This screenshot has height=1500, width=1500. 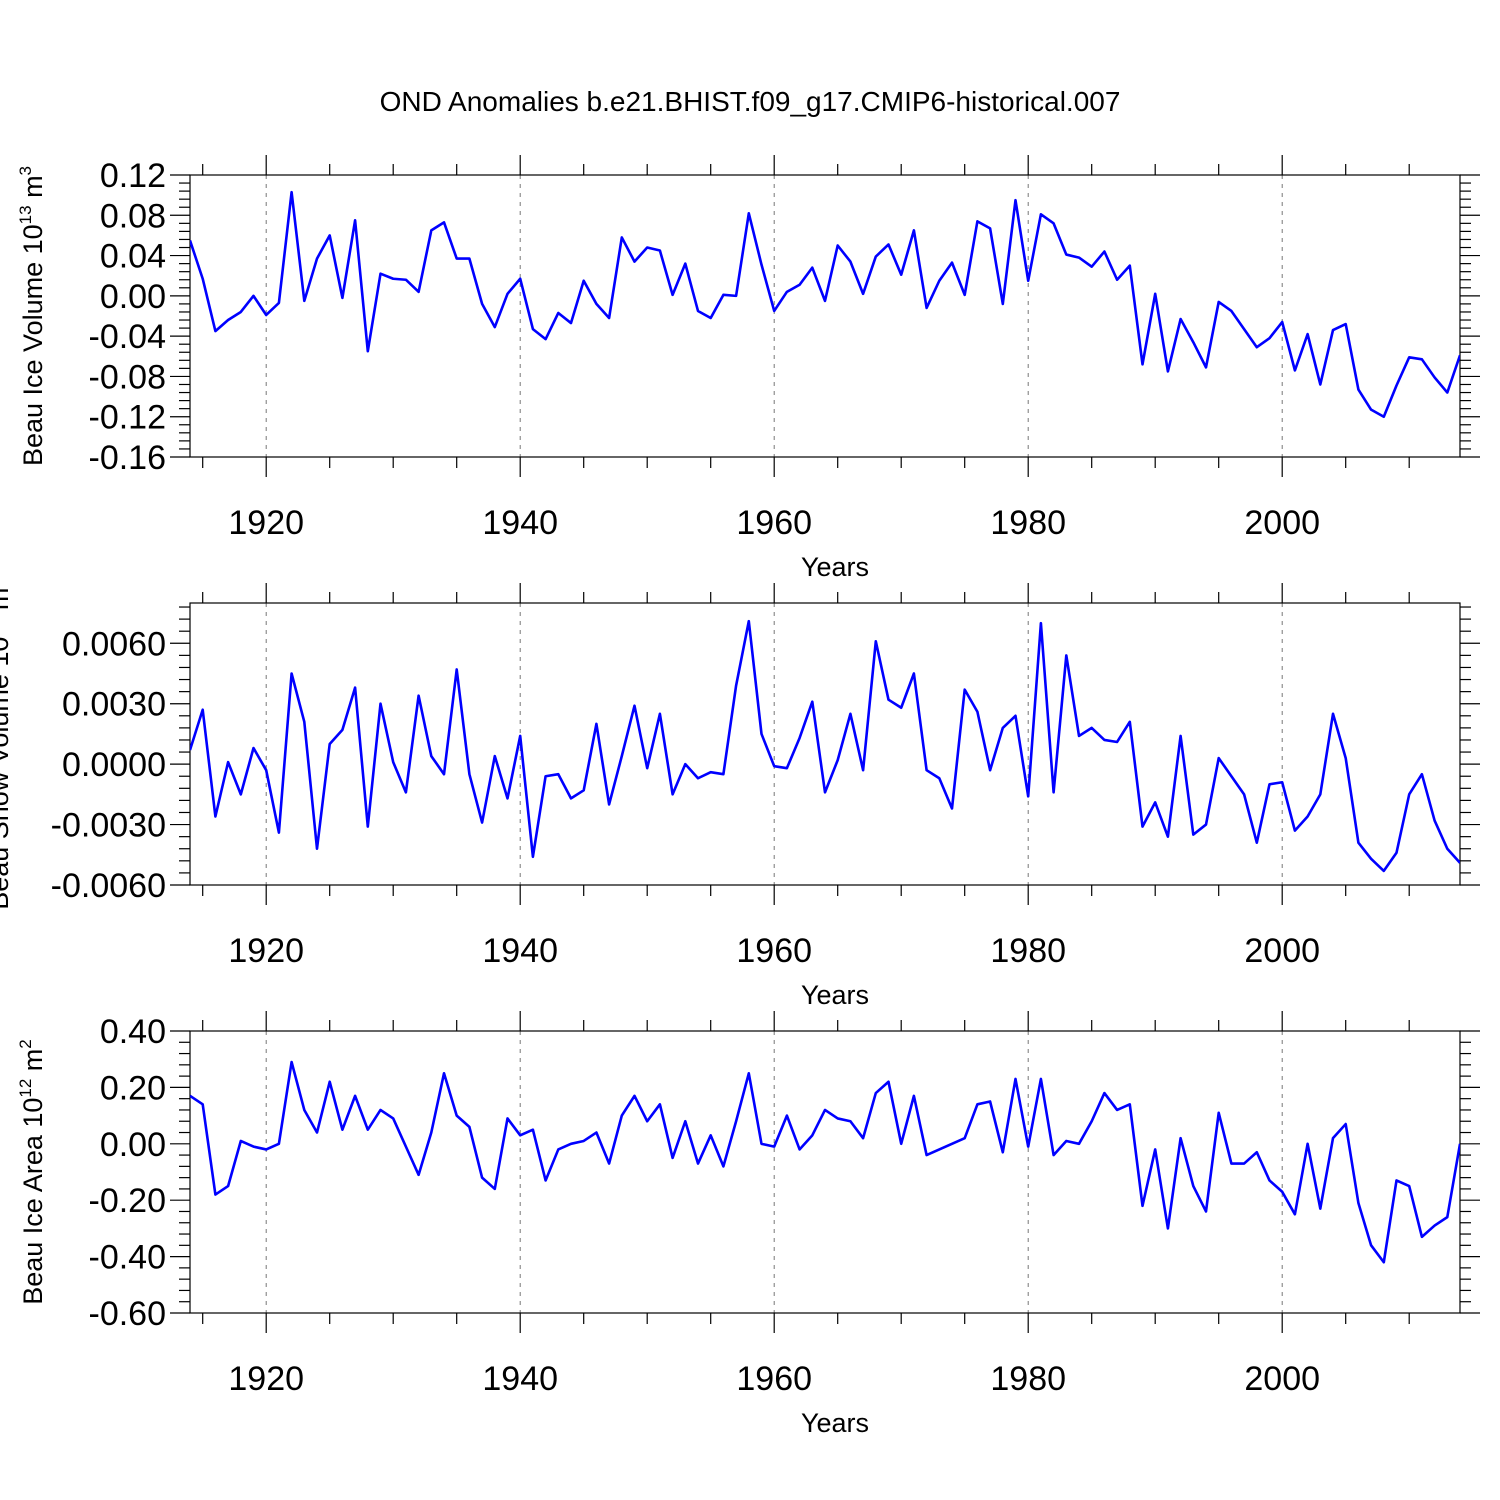 What do you see at coordinates (128, 337) in the screenshot?
I see `y-tick-label: -0.04` at bounding box center [128, 337].